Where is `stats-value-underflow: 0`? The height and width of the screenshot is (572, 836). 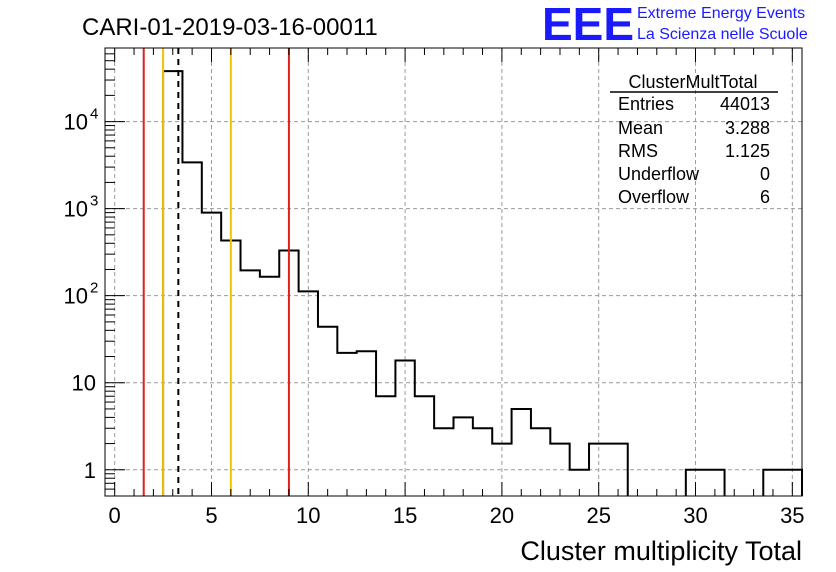 stats-value-underflow: 0 is located at coordinates (765, 174).